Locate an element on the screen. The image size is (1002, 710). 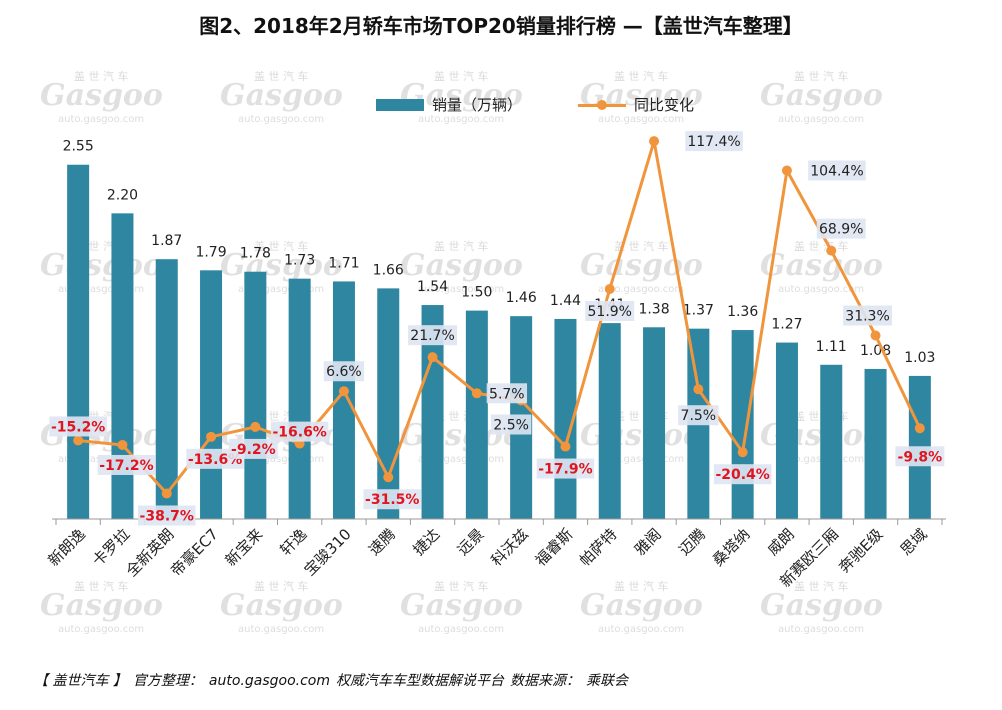
footer-org: 官方整理： is located at coordinates (167, 681).